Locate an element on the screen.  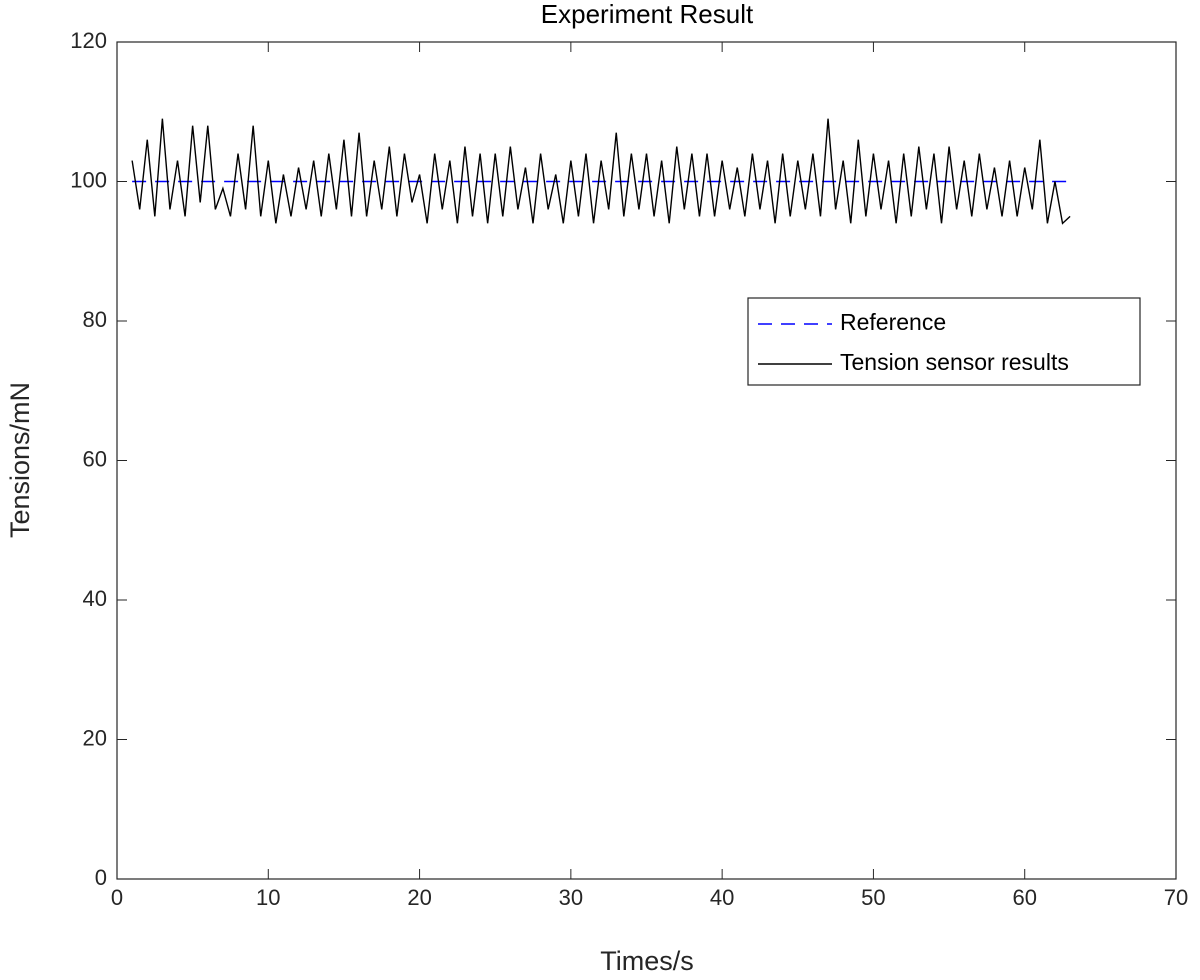
y-tick-label: 0 is located at coordinates (101, 877).